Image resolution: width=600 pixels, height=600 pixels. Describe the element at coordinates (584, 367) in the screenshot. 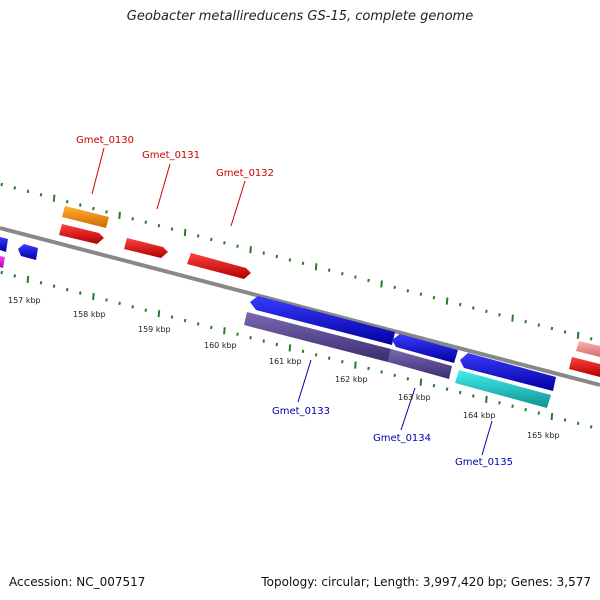

I see `gene-feature-left-red` at that location.